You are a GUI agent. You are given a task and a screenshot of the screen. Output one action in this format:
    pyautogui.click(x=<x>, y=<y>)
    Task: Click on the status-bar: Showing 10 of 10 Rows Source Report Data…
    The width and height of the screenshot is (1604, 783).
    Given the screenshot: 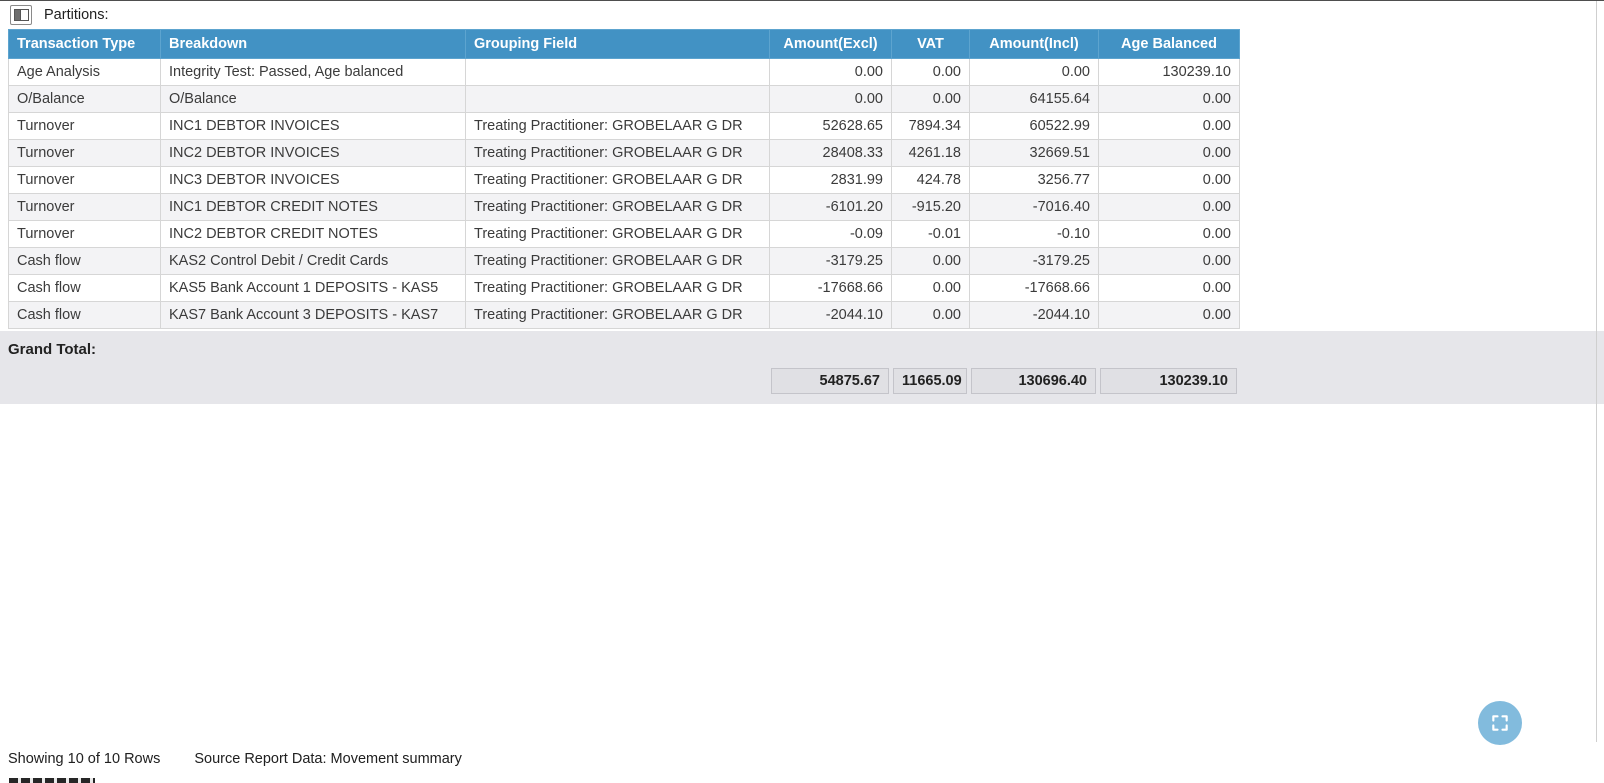 What is the action you would take?
    pyautogui.click(x=235, y=759)
    